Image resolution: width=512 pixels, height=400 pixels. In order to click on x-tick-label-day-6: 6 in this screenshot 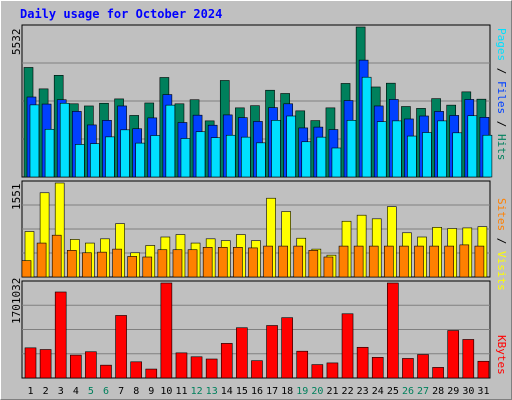, I will do `click(106, 391)`.